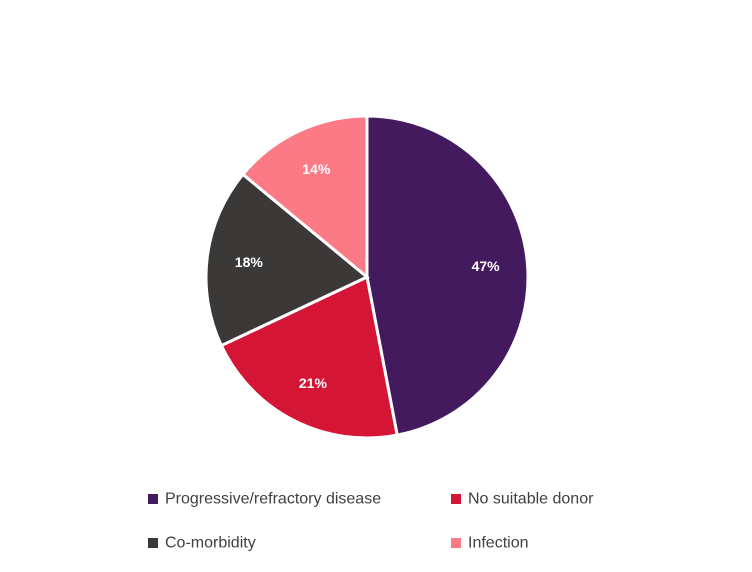 Image resolution: width=752 pixels, height=572 pixels. Describe the element at coordinates (304, 197) in the screenshot. I see `pie-slice-infection` at that location.